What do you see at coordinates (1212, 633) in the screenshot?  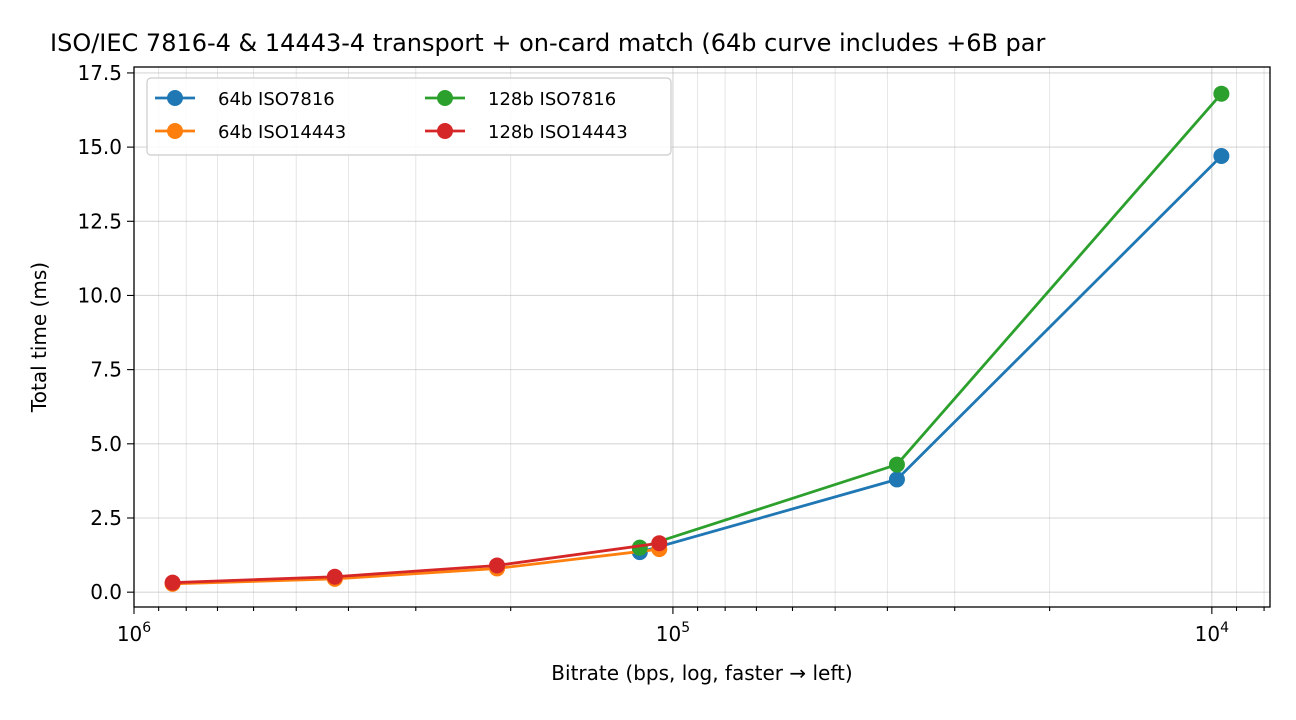 I see `x-tick-label: 10⁴` at bounding box center [1212, 633].